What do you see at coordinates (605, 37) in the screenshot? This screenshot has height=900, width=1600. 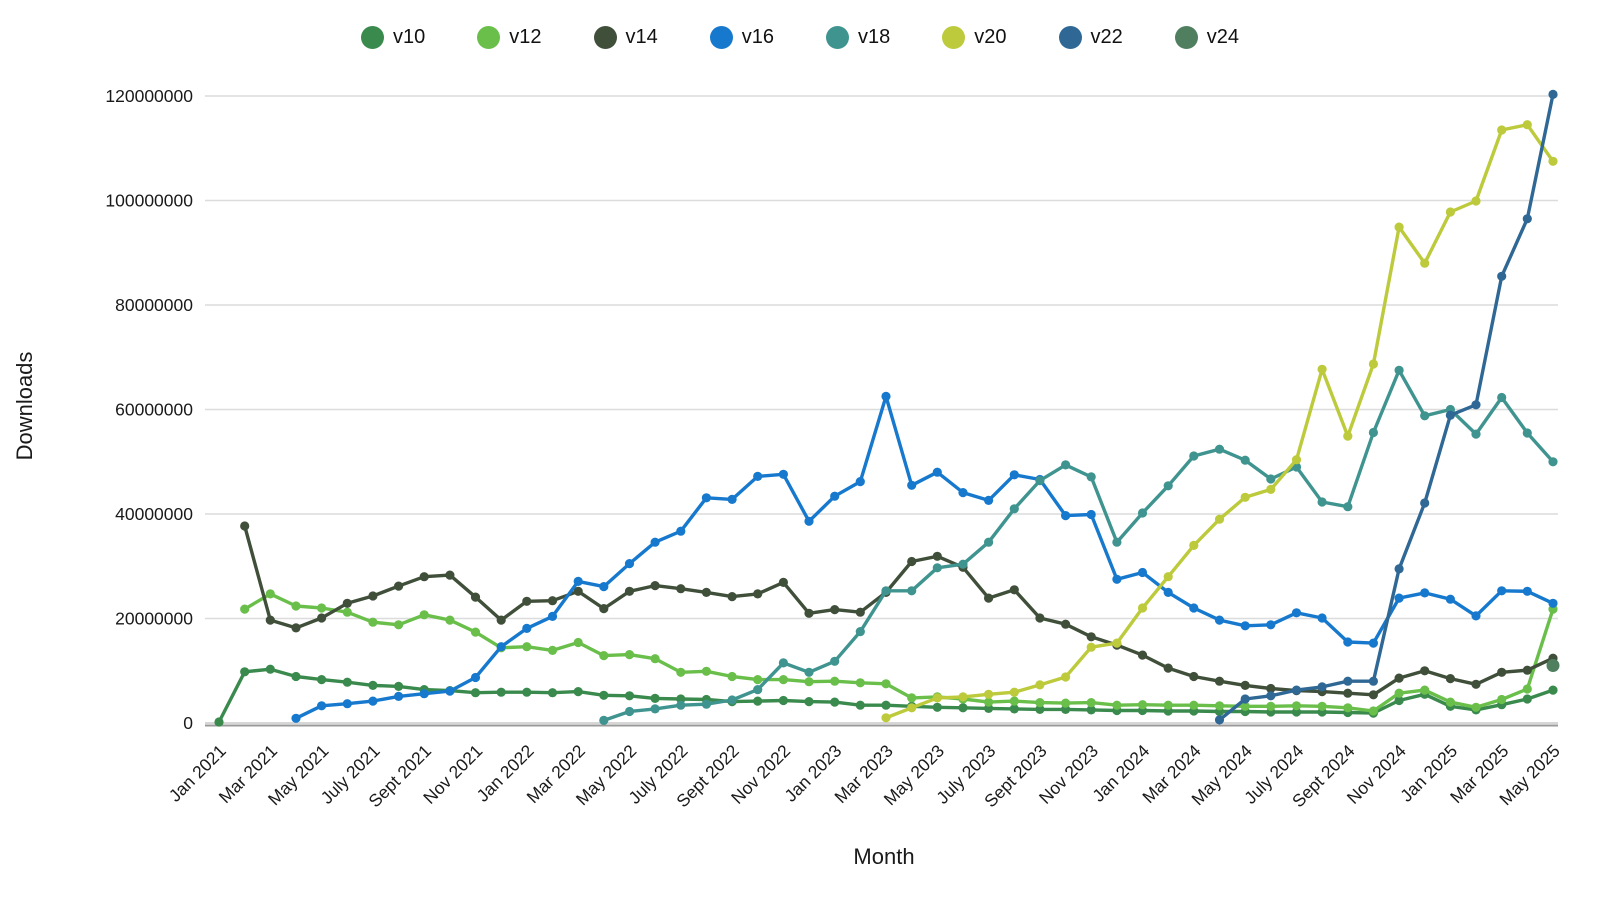 I see `legend-dot-v14` at bounding box center [605, 37].